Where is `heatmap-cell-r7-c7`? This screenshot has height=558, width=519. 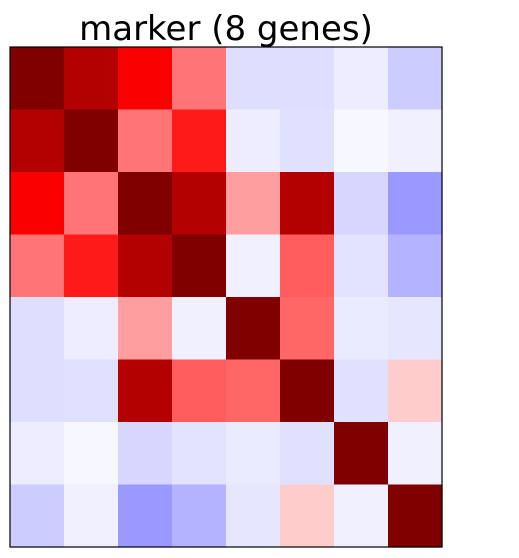
heatmap-cell-r7-c7 is located at coordinates (361, 454).